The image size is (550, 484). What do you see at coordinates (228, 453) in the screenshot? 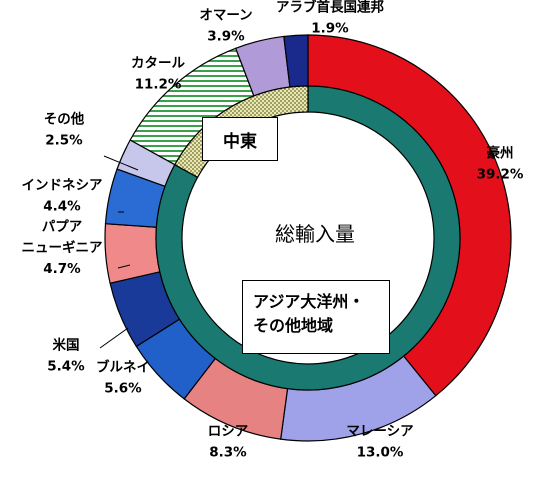
I see `value-label-ロシア: 8.3%` at bounding box center [228, 453].